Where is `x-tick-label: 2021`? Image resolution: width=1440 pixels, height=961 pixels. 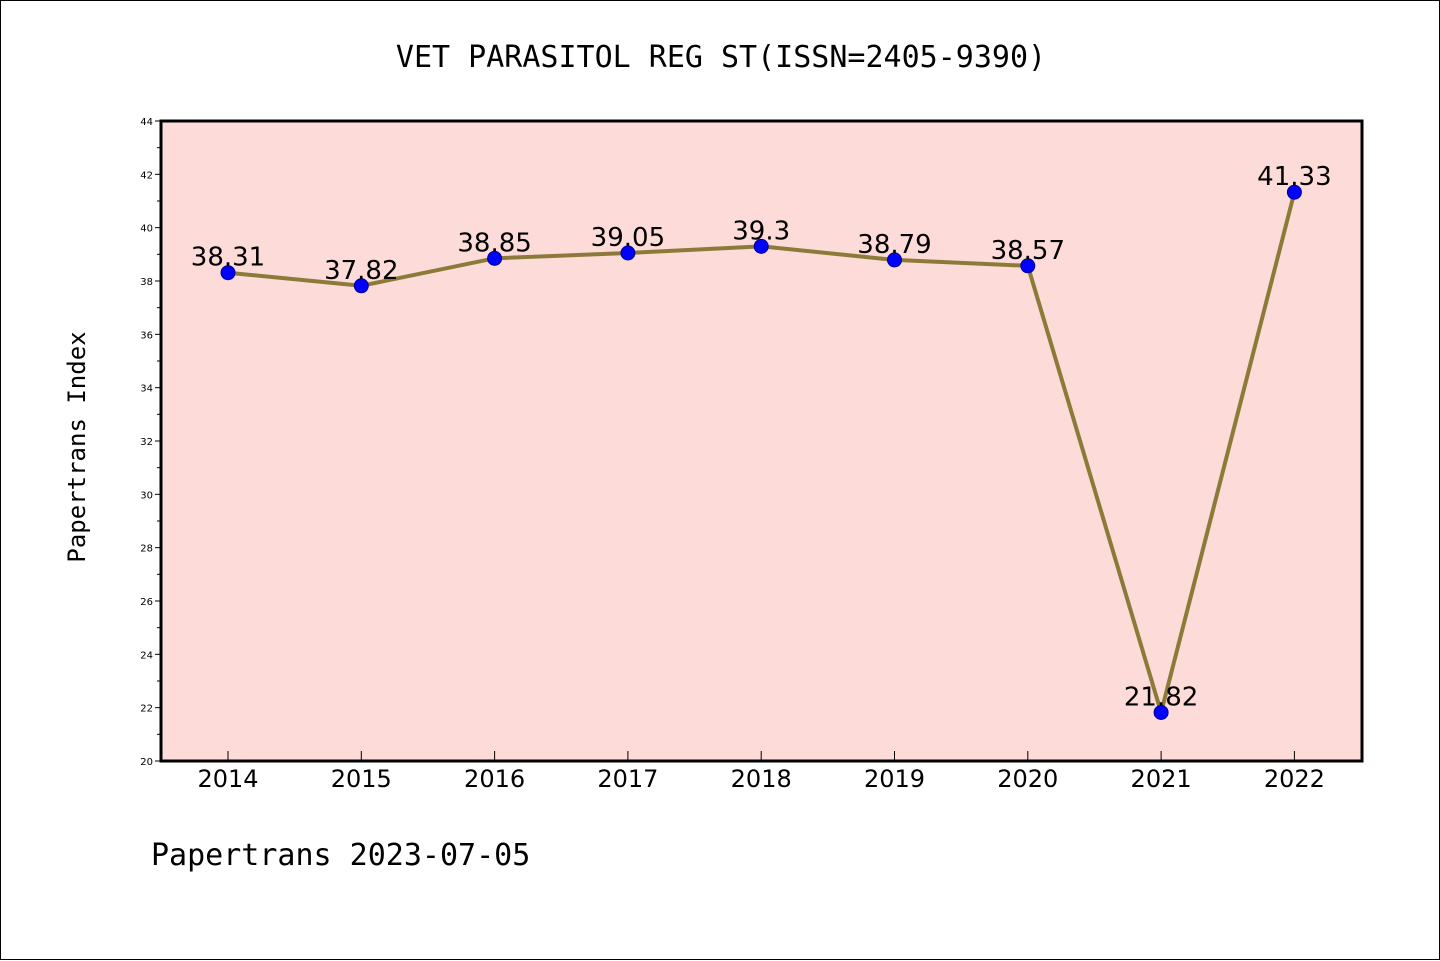 x-tick-label: 2021 is located at coordinates (1161, 779).